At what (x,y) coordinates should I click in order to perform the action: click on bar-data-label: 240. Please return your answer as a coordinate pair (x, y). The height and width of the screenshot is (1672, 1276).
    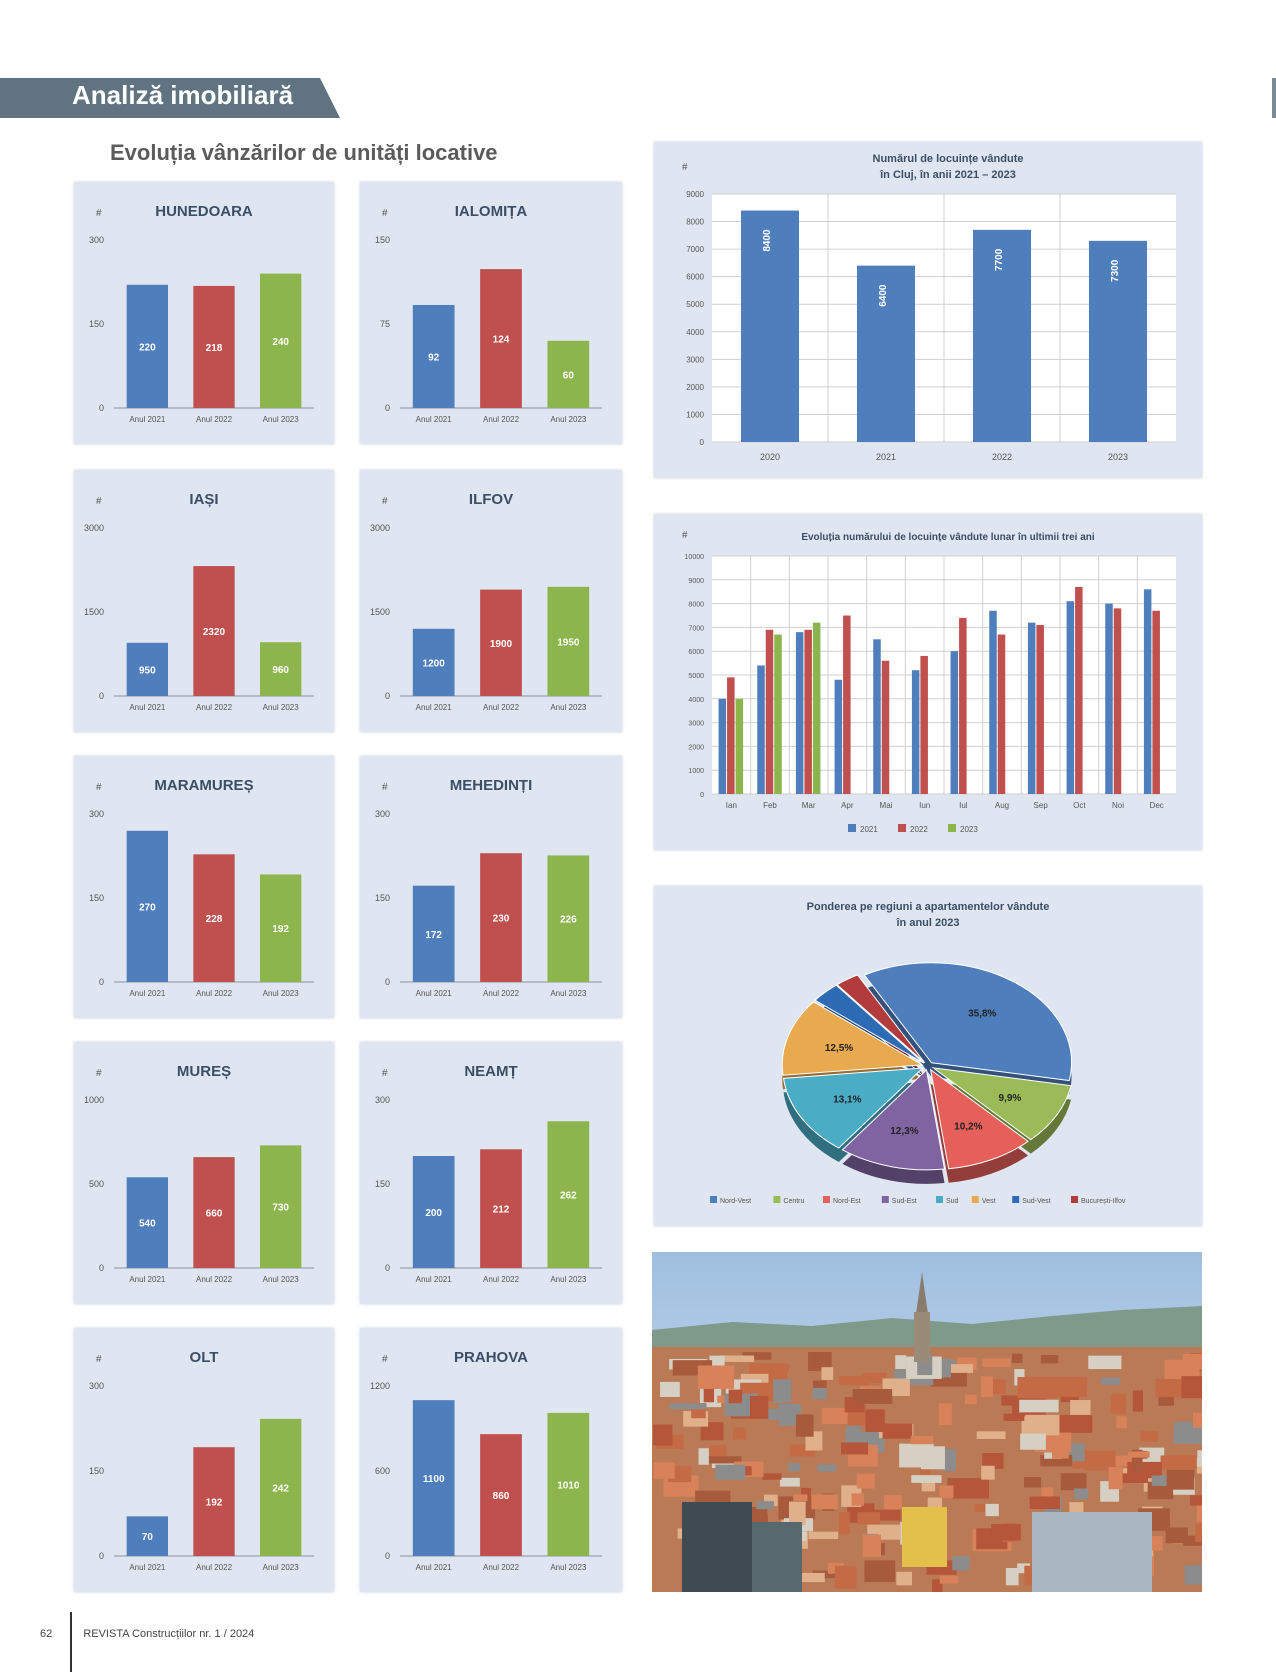
    Looking at the image, I should click on (280, 342).